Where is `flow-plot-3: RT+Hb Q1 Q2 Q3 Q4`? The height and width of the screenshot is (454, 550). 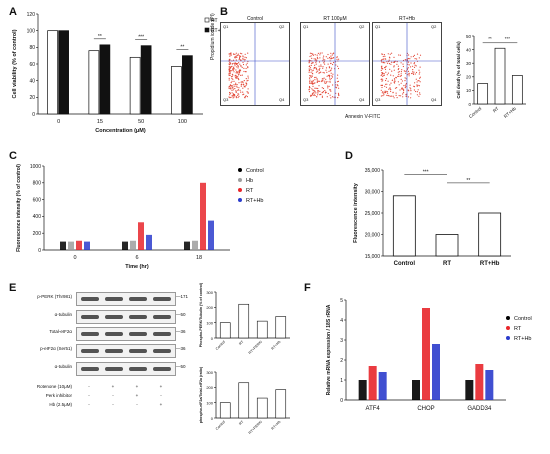
flow-plot-3: RT+Hb Q1 Q2 Q3 Q4 is located at coordinates (407, 61).